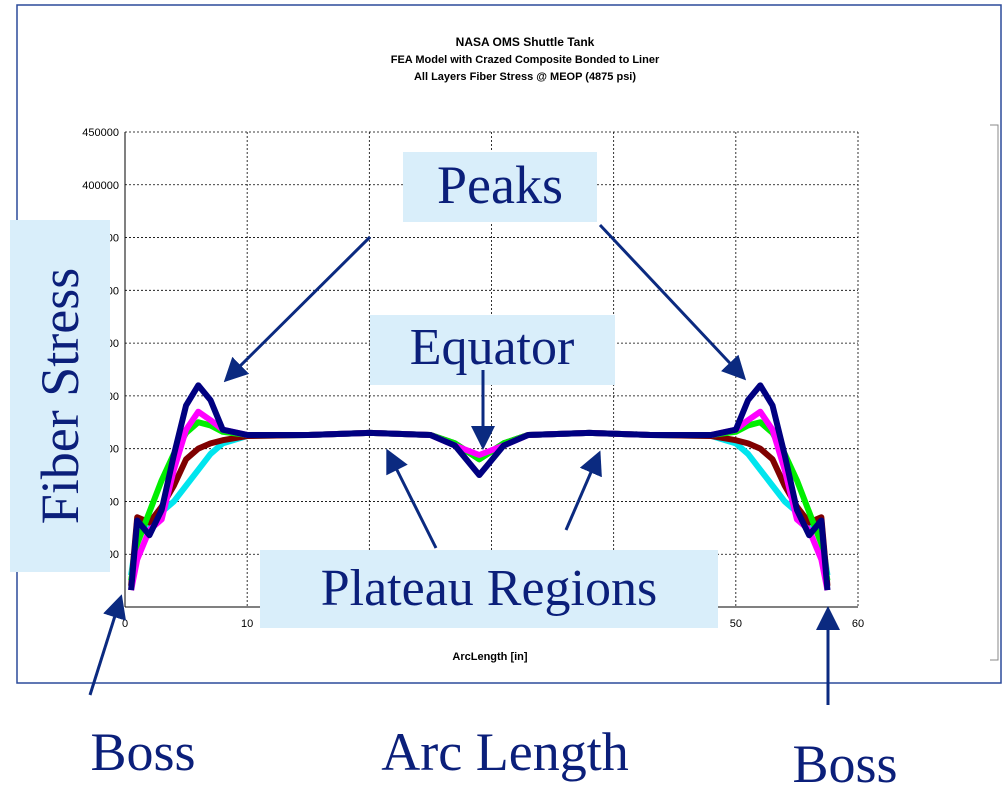  I want to click on x-tick-label: 60, so click(858, 624).